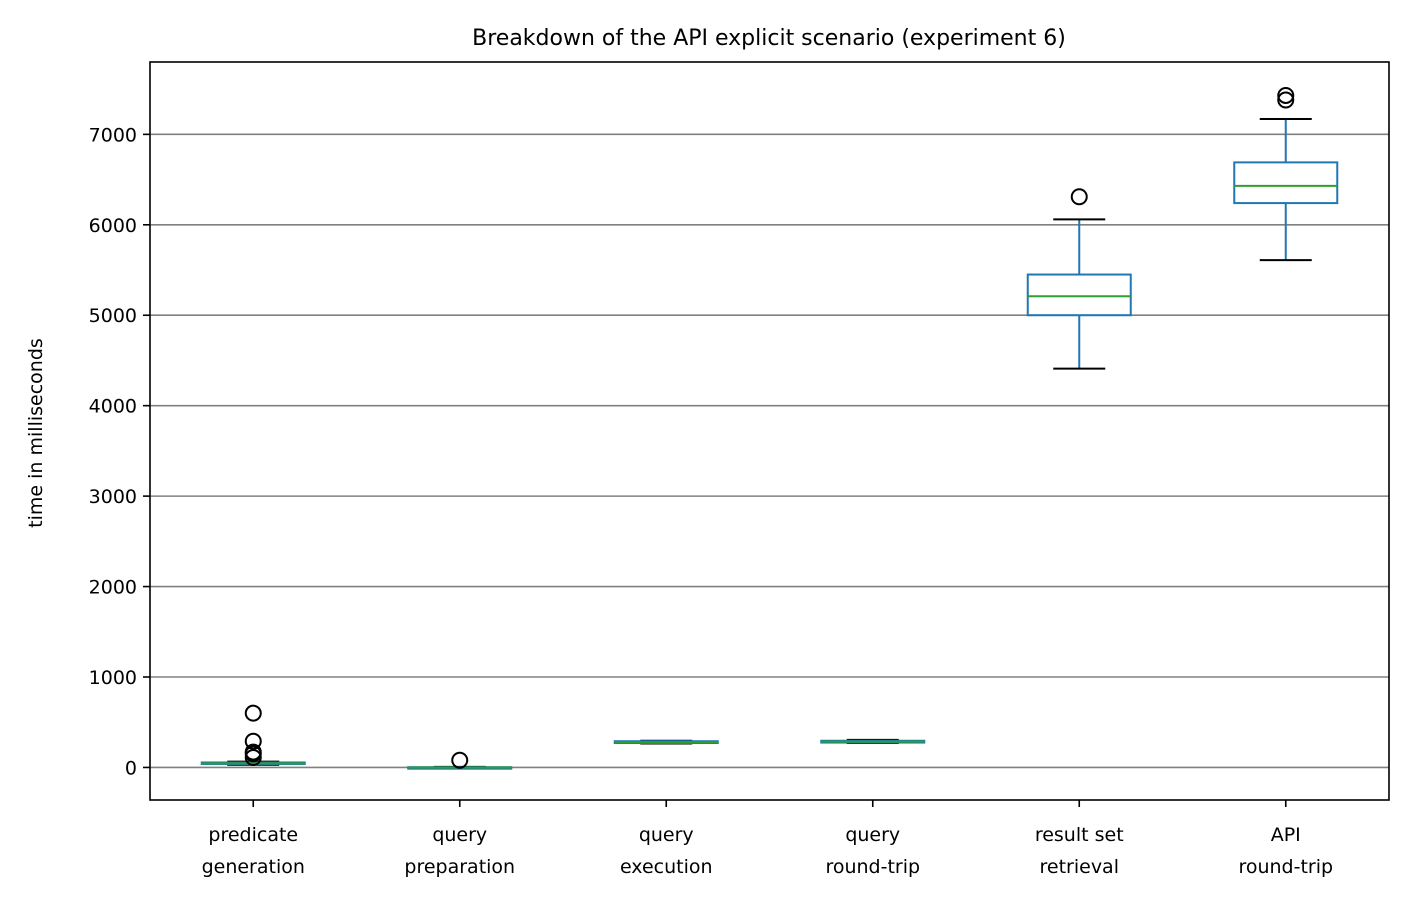 This screenshot has height=901, width=1413. What do you see at coordinates (113, 226) in the screenshot?
I see `y-tick-label: 6000` at bounding box center [113, 226].